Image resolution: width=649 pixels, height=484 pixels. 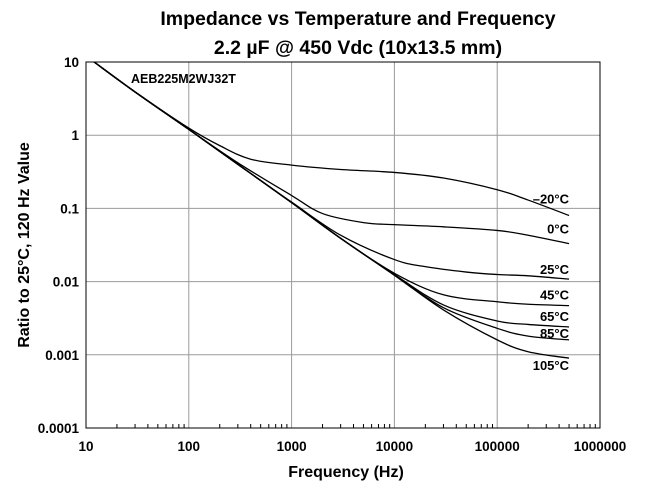 What do you see at coordinates (69, 208) in the screenshot?
I see `y-tick-label: 0.1` at bounding box center [69, 208].